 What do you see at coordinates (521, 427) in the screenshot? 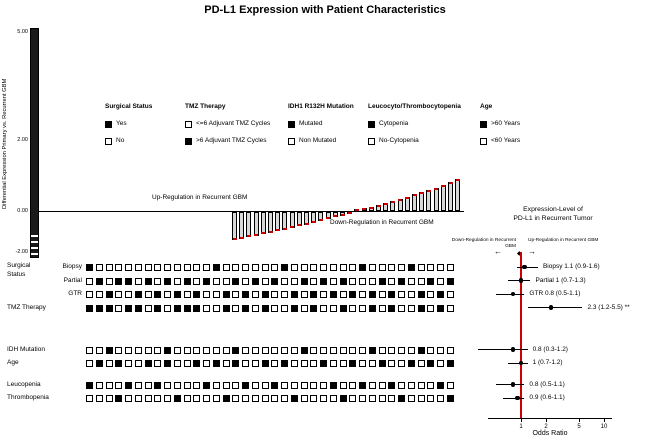
I see `or-axis-tick-label: 1` at bounding box center [521, 427].